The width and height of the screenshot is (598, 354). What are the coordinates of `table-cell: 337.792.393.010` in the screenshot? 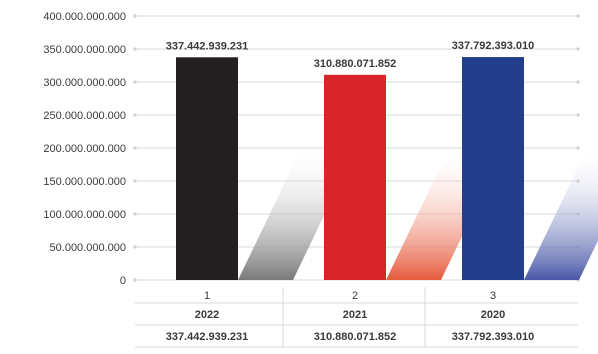 It's located at (493, 337).